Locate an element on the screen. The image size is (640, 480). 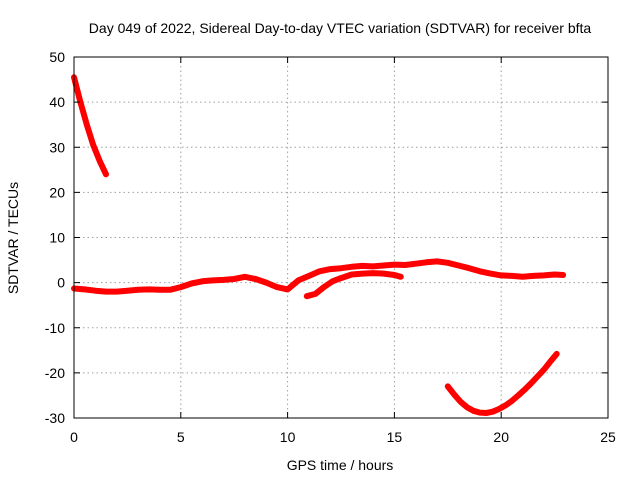
y-tick-label: 30 is located at coordinates (57, 147).